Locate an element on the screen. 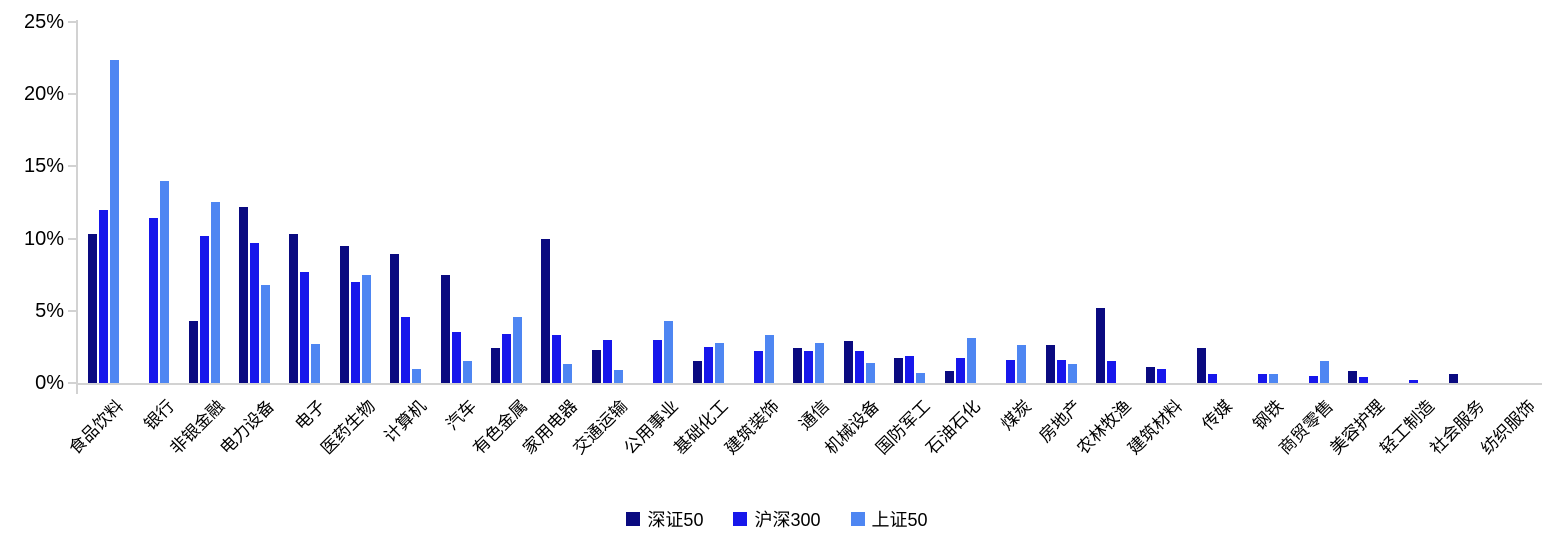 This screenshot has width=1554, height=537. x-axis-label: 通信 is located at coordinates (814, 415).